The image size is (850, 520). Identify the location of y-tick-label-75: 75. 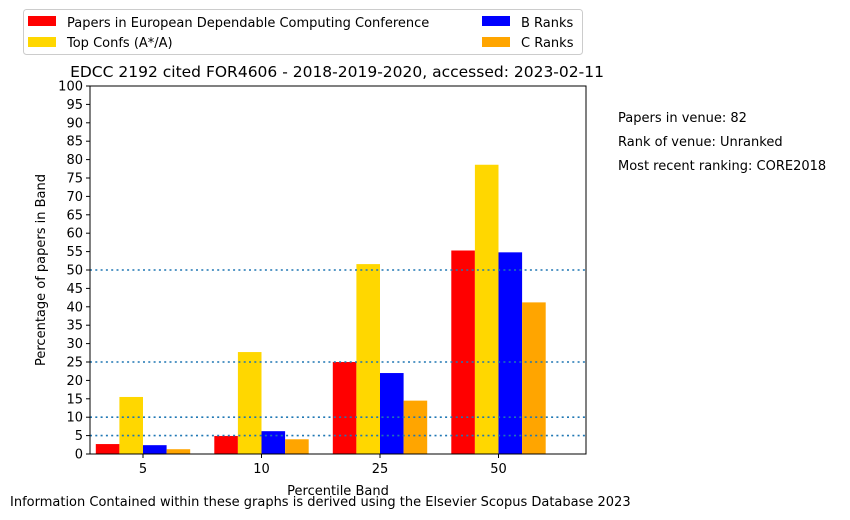
(74, 179).